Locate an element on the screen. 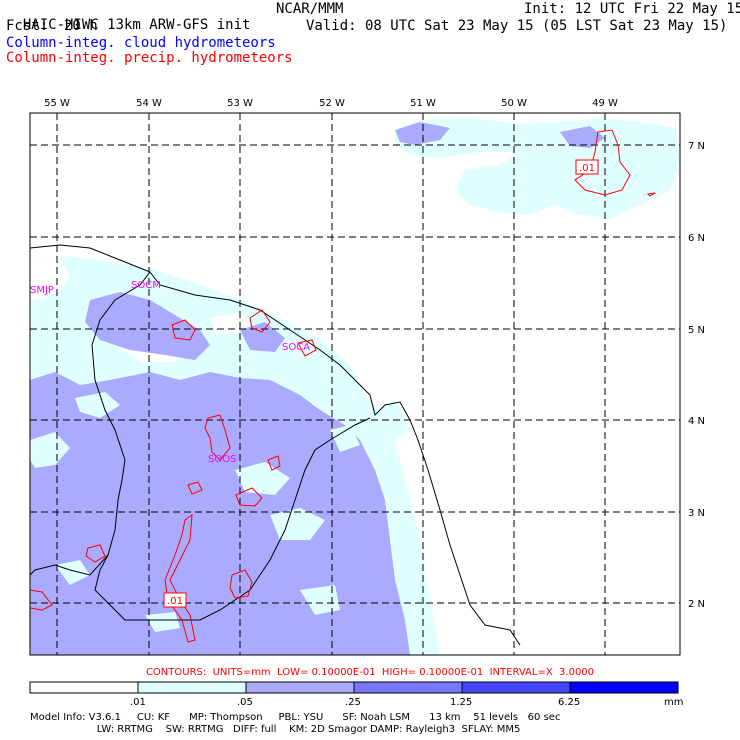 This screenshot has height=740, width=740. station-label: SOCM is located at coordinates (146, 285).